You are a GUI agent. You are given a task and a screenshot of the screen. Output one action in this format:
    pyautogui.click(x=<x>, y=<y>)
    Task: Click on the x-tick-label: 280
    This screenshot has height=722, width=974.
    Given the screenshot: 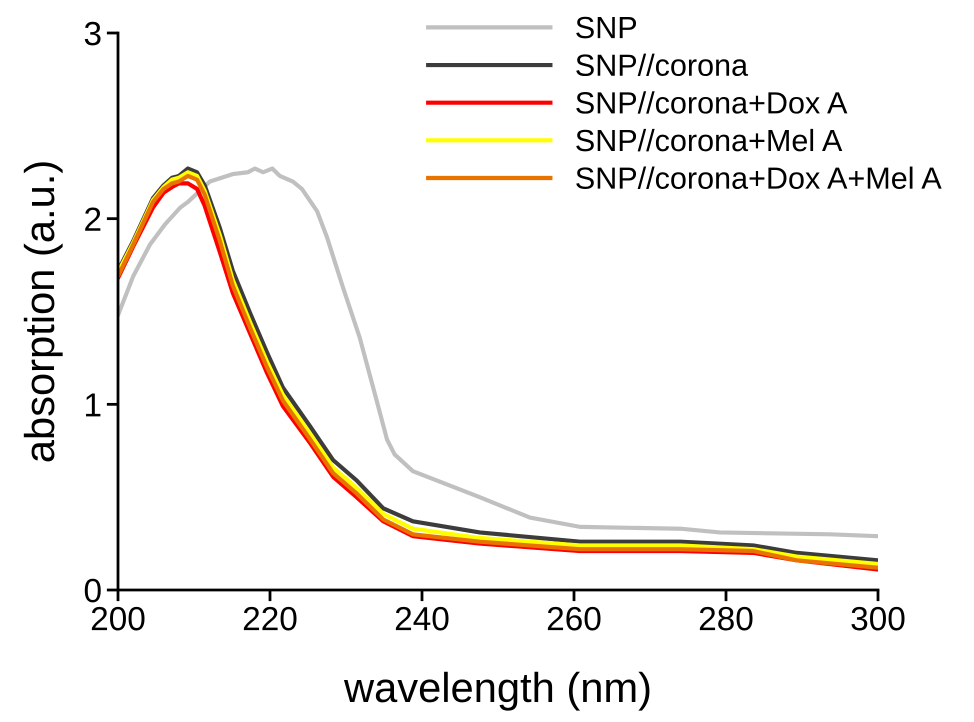 What is the action you would take?
    pyautogui.click(x=726, y=618)
    